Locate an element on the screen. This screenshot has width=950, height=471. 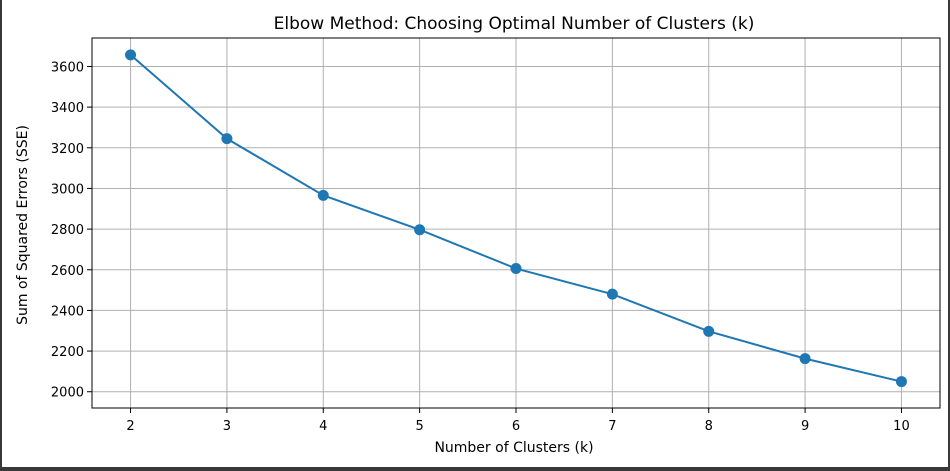
y-tick-label: 2800 is located at coordinates (67, 230).